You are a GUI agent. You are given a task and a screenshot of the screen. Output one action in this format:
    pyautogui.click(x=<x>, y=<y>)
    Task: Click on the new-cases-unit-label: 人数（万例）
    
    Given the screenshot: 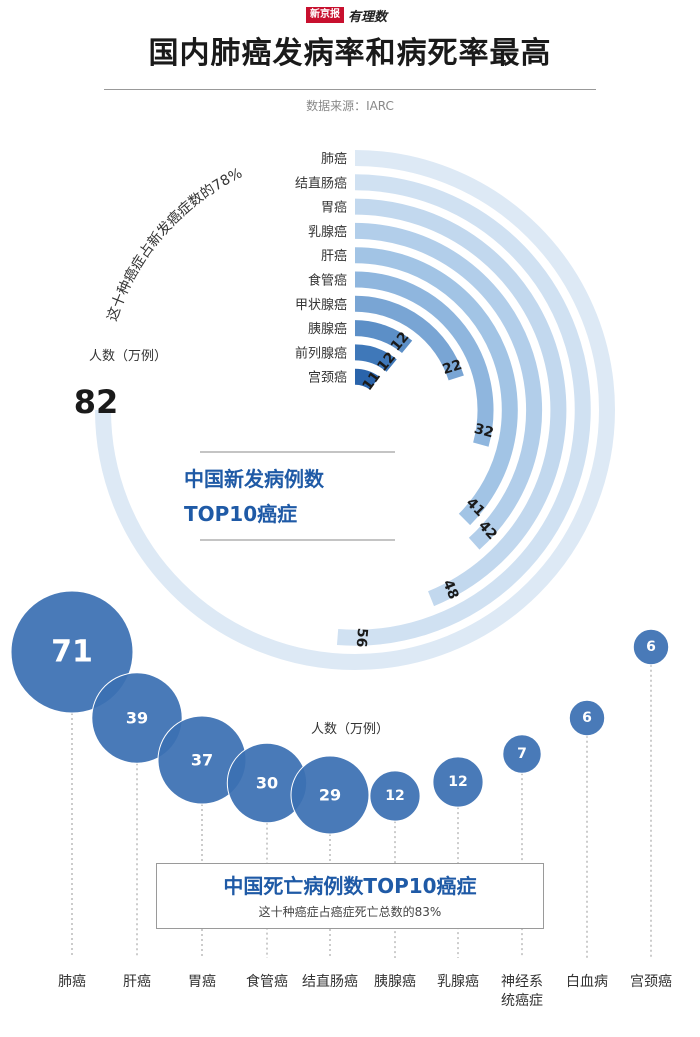 What is the action you would take?
    pyautogui.click(x=128, y=356)
    